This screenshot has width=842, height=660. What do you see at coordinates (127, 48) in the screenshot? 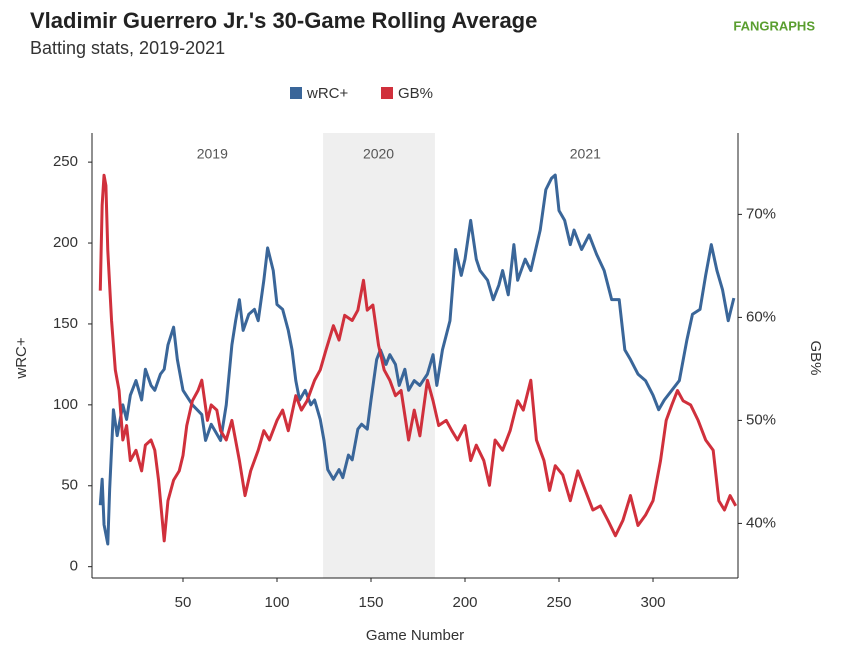
I see `chart-subtitle: Batting stats, 2019-2021` at bounding box center [127, 48].